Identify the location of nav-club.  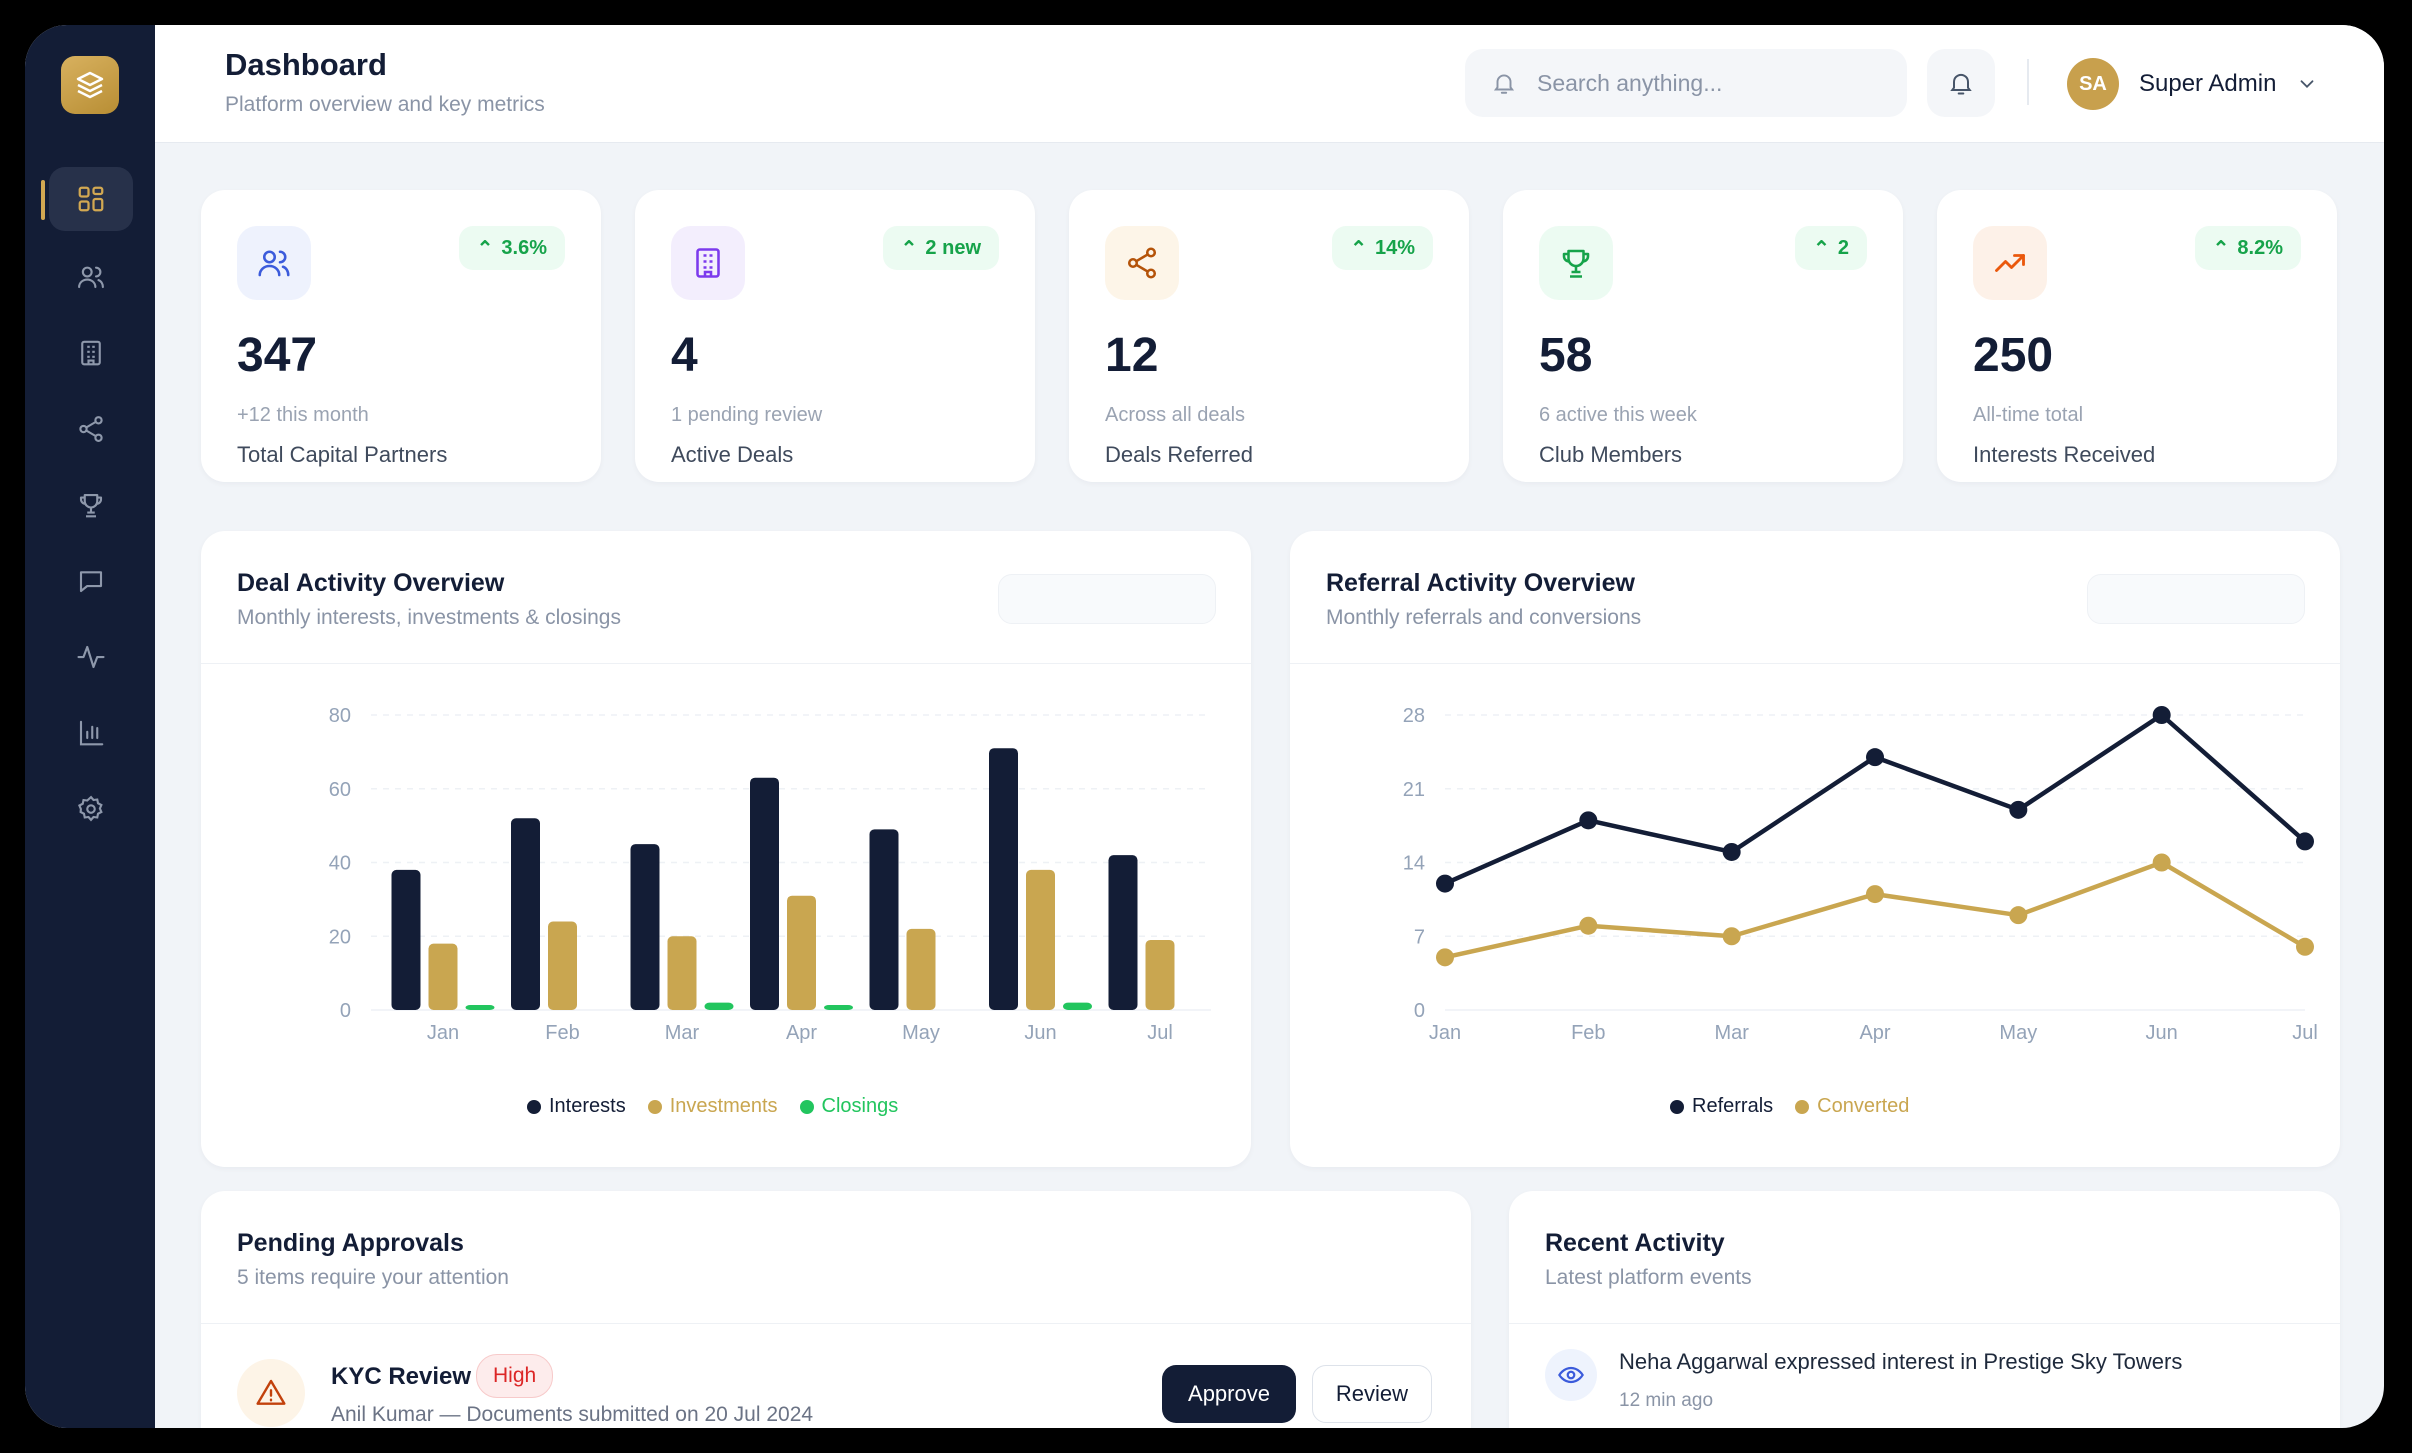
(91, 505).